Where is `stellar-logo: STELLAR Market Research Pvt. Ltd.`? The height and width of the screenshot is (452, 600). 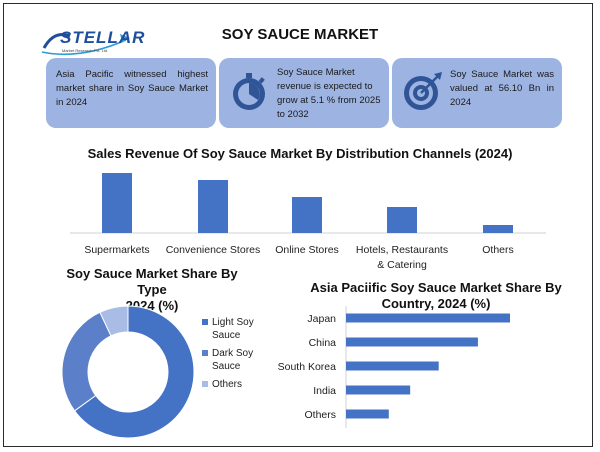
stellar-logo: STELLAR Market Research Pvt. Ltd. is located at coordinates (92, 44).